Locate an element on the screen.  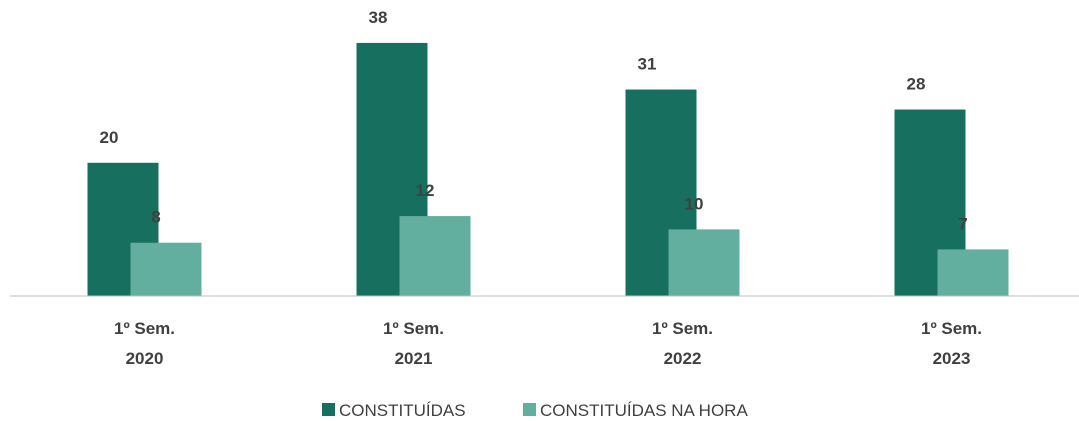
x-tick-label: 1º Sem. 2021 is located at coordinates (413, 343).